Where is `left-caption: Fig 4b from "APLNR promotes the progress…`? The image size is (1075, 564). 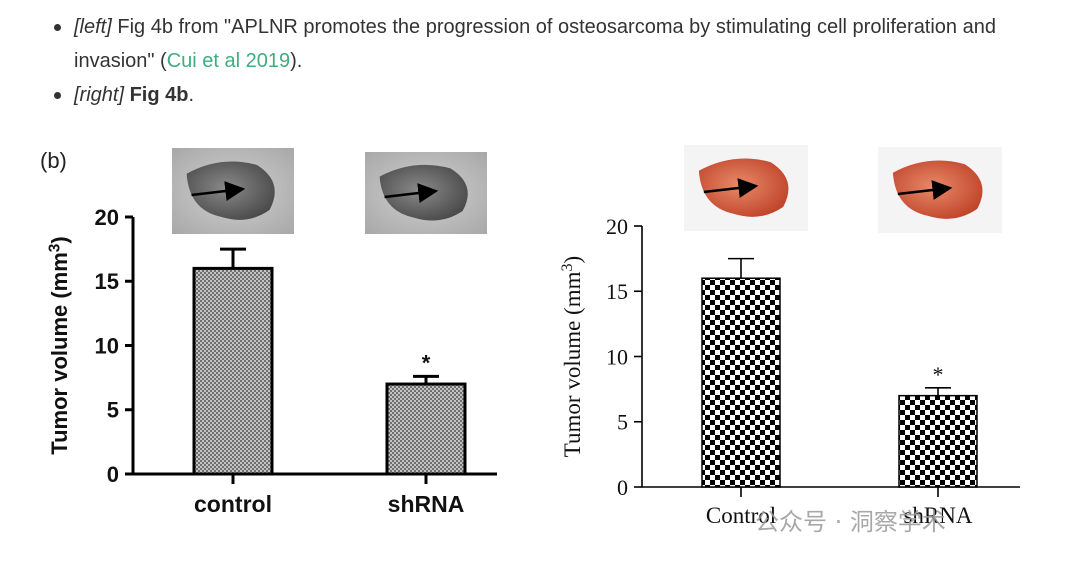 left-caption: Fig 4b from "APLNR promotes the progress… is located at coordinates (535, 44).